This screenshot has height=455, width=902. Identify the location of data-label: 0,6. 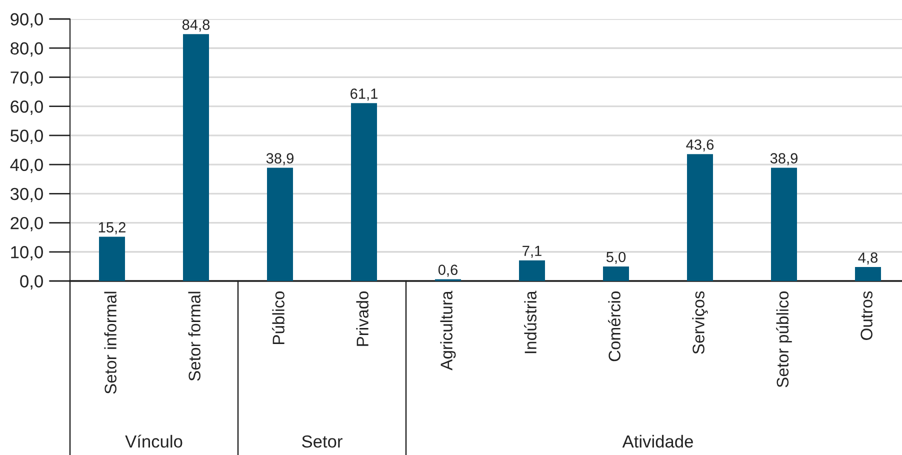
(448, 270).